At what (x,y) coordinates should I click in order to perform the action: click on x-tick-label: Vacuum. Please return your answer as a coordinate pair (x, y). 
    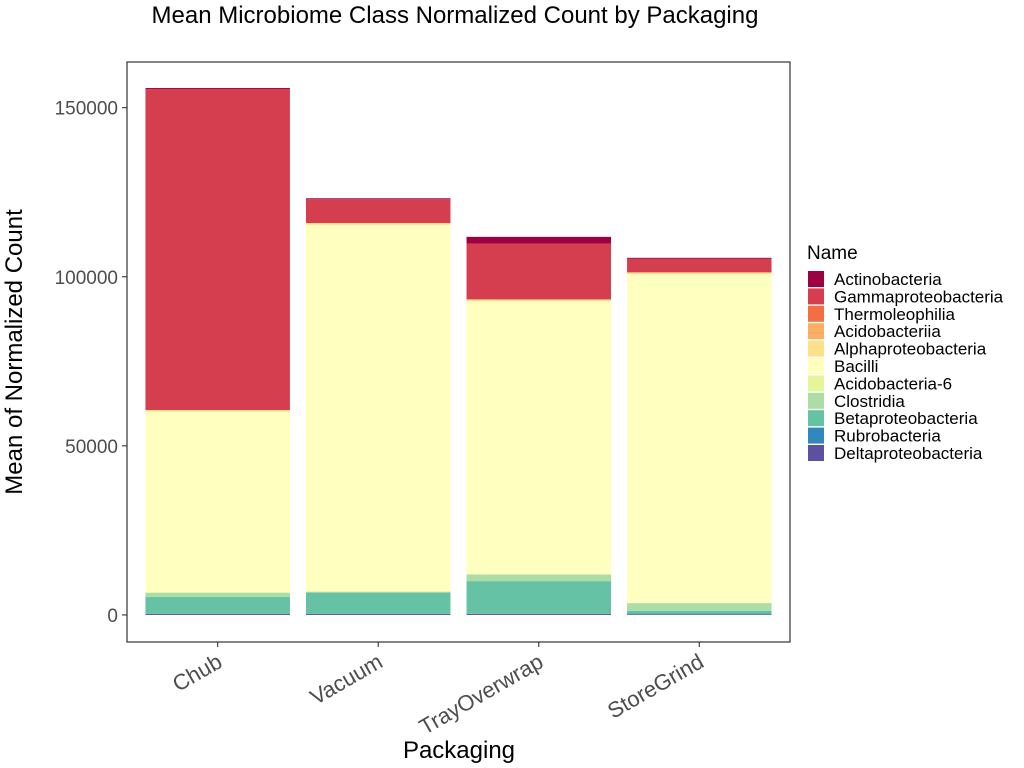
    Looking at the image, I should click on (346, 679).